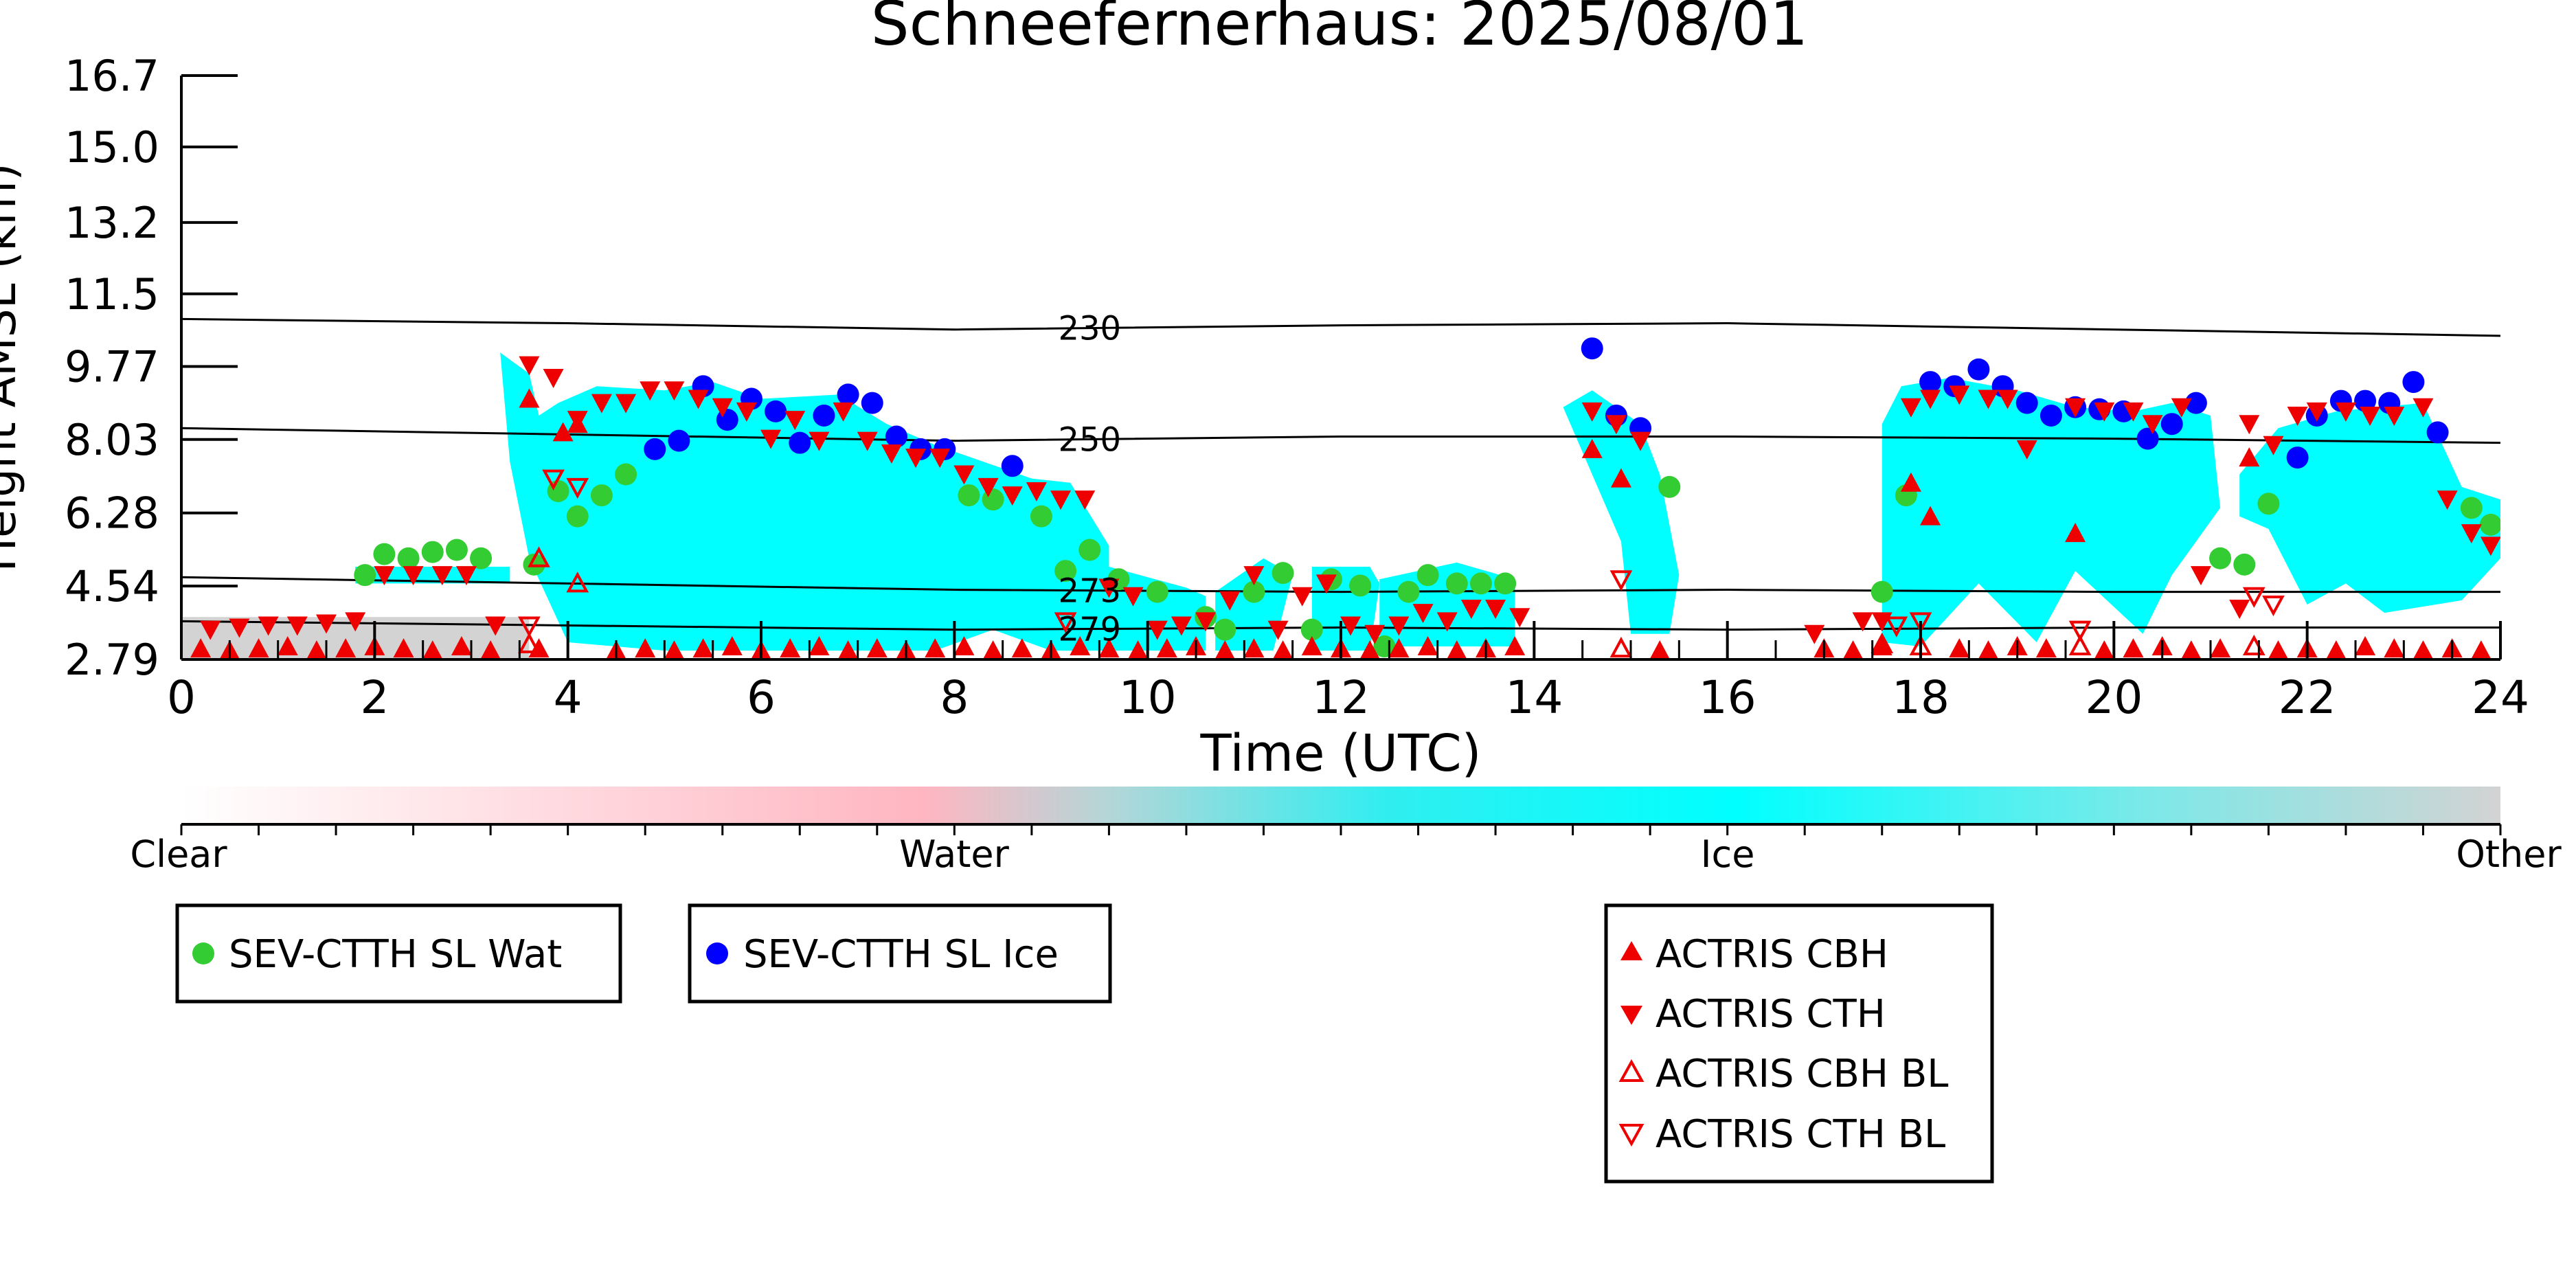 The width and height of the screenshot is (2576, 1288). I want to click on legend-ice-frame, so click(900, 953).